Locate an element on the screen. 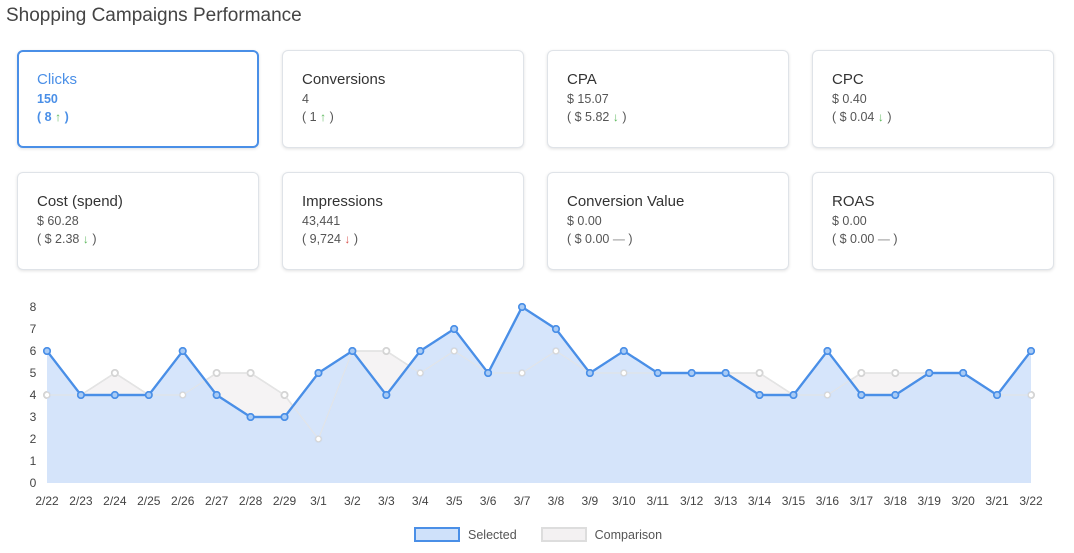 The width and height of the screenshot is (1074, 553). metric-delta: ( $ 5.82 ↓ ) is located at coordinates (677, 117).